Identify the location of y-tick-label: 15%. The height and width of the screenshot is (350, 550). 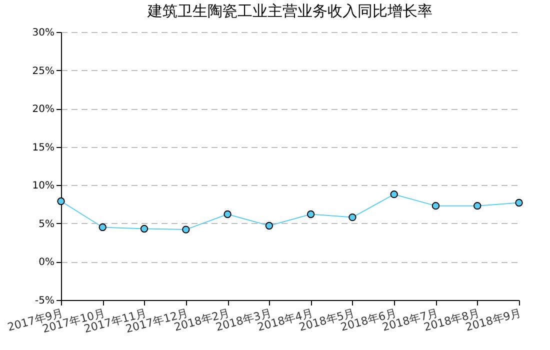
(43, 148).